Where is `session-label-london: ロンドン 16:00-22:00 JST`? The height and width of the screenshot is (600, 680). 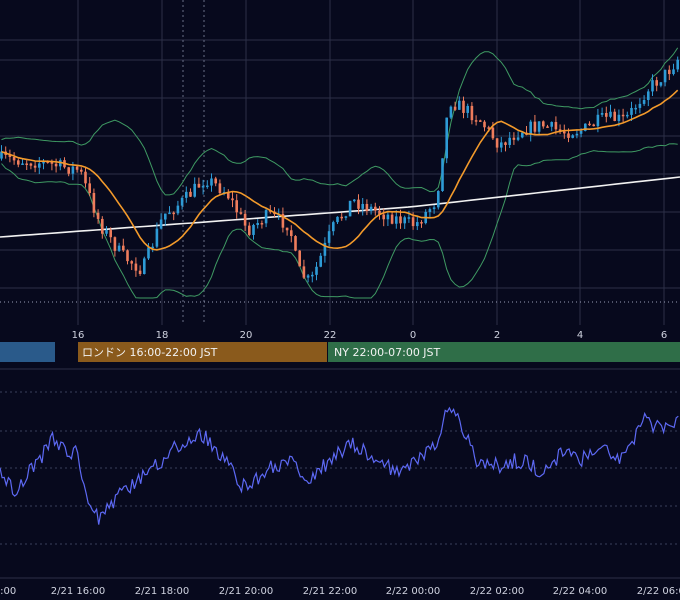 session-label-london: ロンドン 16:00-22:00 JST is located at coordinates (150, 352).